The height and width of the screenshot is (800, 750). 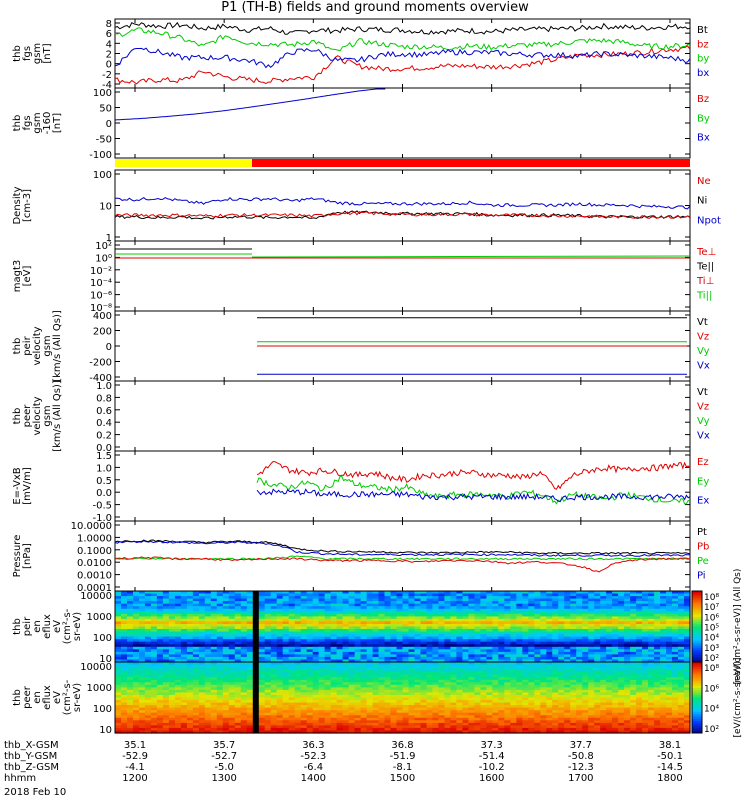 What do you see at coordinates (706, 252) in the screenshot?
I see `legend-label: Te⊥` at bounding box center [706, 252].